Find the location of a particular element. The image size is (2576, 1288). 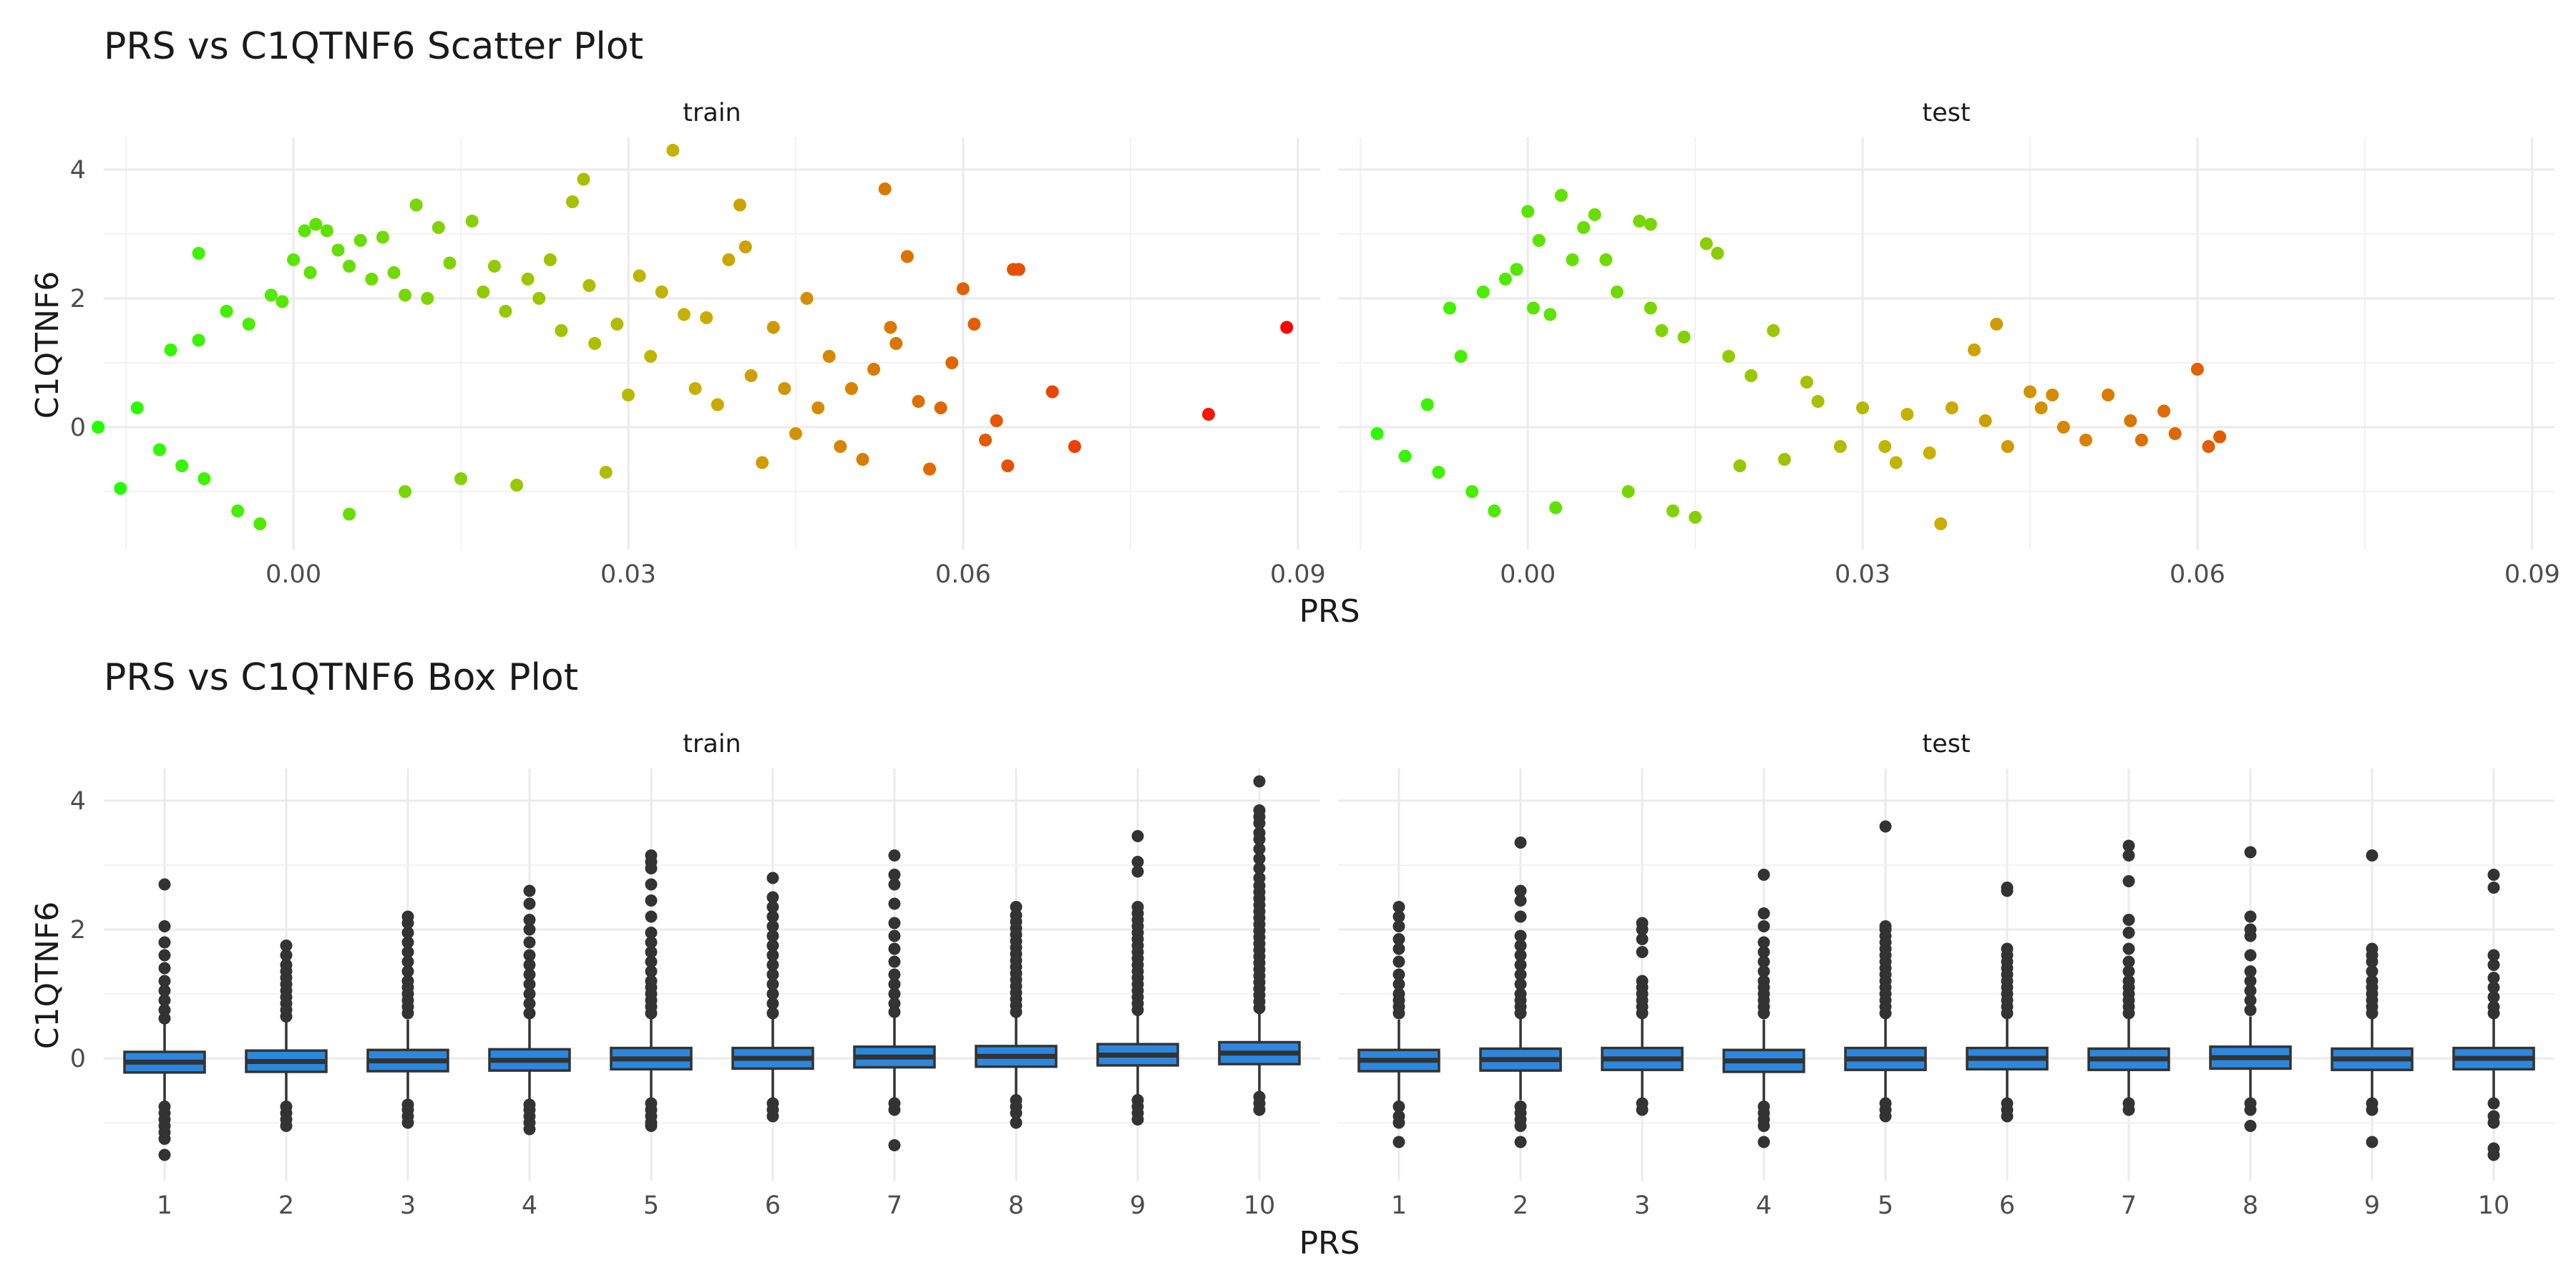

scatter-x-tick-label: 0.00 is located at coordinates (1528, 574).